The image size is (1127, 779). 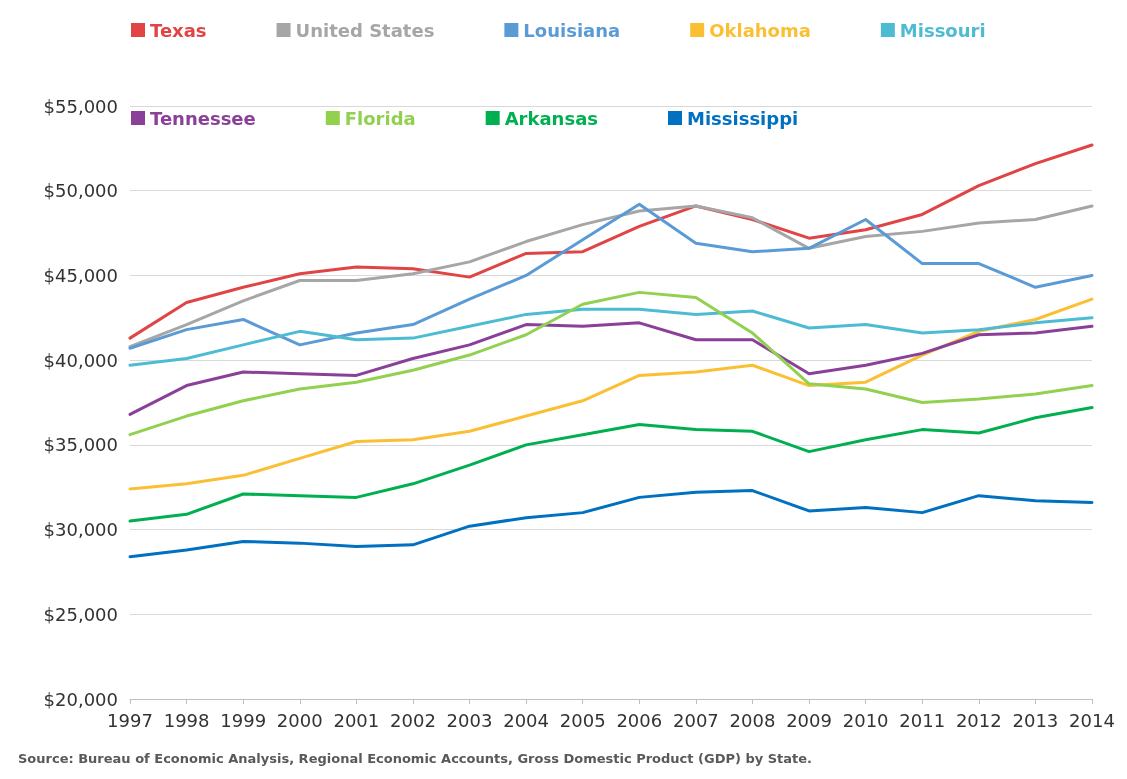 What do you see at coordinates (743, 118) in the screenshot?
I see `legend-label: Mississippi` at bounding box center [743, 118].